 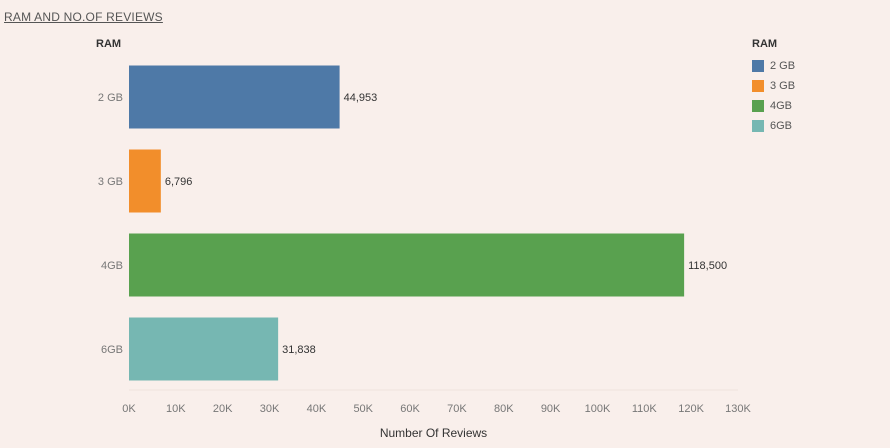 I want to click on x-tick-label: 10K, so click(x=176, y=409).